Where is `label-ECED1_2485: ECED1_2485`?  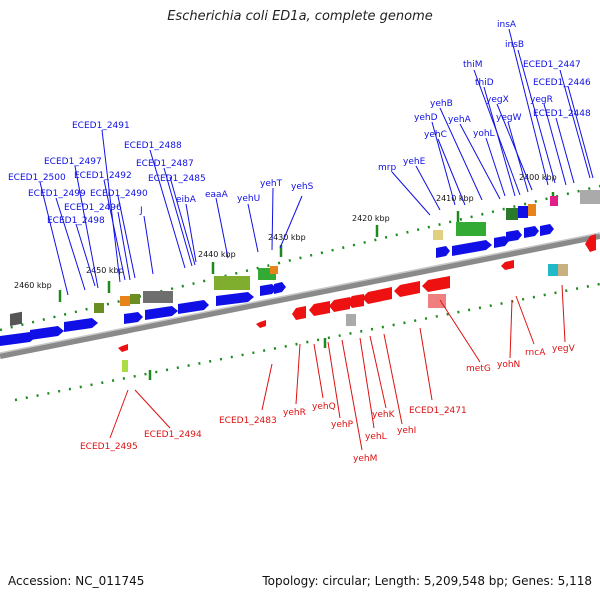 label-ECED1_2485: ECED1_2485 is located at coordinates (177, 179).